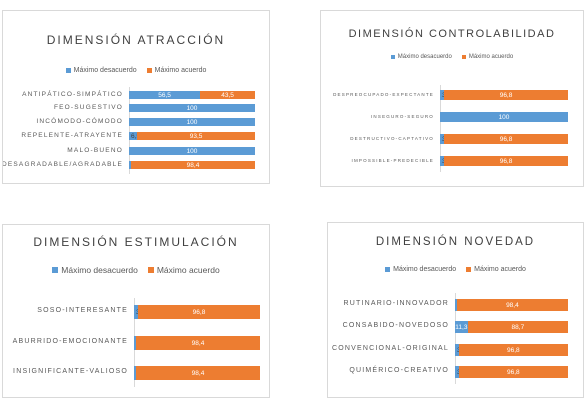  Describe the element at coordinates (72, 135) in the screenshot. I see `category-label: REPELENTE-ATRAYENTE` at that location.